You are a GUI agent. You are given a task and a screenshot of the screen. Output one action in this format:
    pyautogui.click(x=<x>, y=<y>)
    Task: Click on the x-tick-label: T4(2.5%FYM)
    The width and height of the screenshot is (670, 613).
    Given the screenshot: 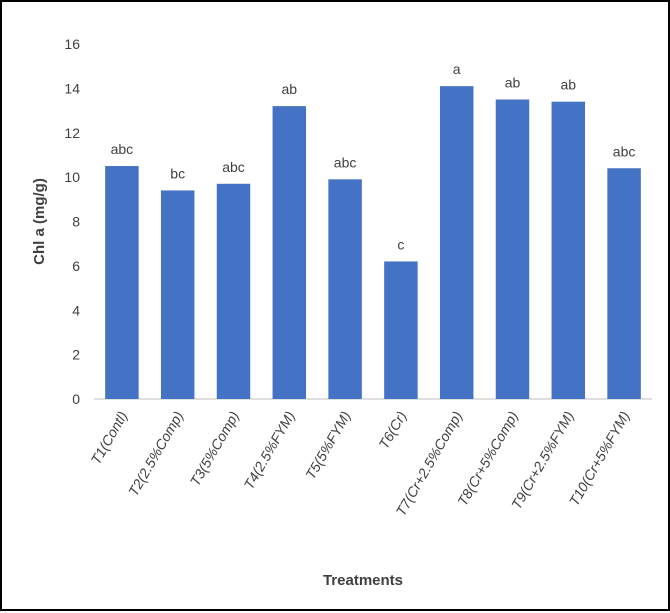 What is the action you would take?
    pyautogui.click(x=268, y=450)
    